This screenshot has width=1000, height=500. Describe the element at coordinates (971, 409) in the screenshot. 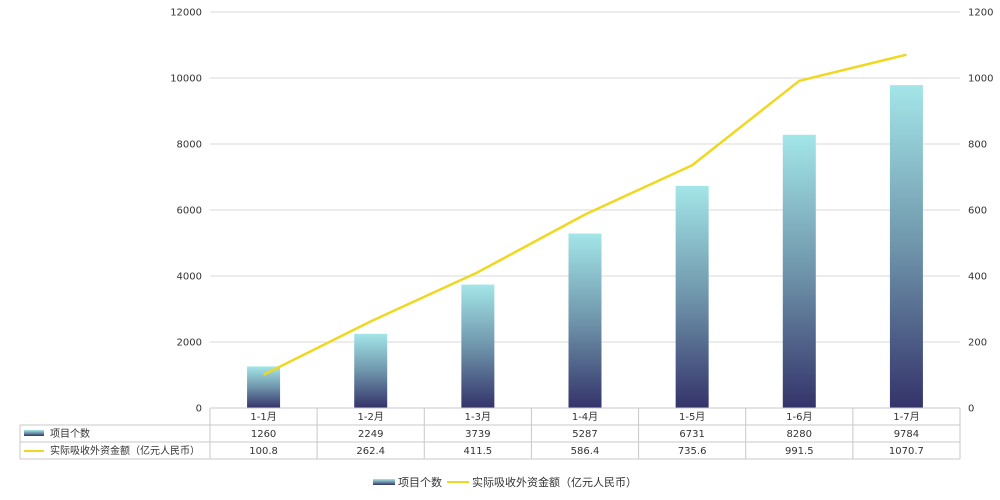

I see `right-tick-label: 0` at that location.